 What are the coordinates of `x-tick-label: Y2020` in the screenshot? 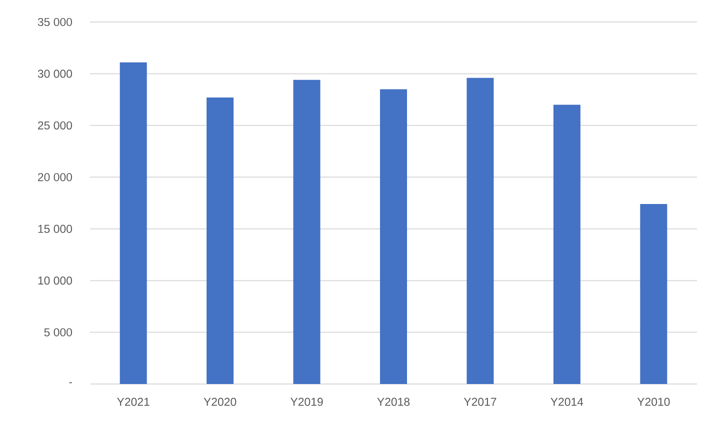 It's located at (220, 402).